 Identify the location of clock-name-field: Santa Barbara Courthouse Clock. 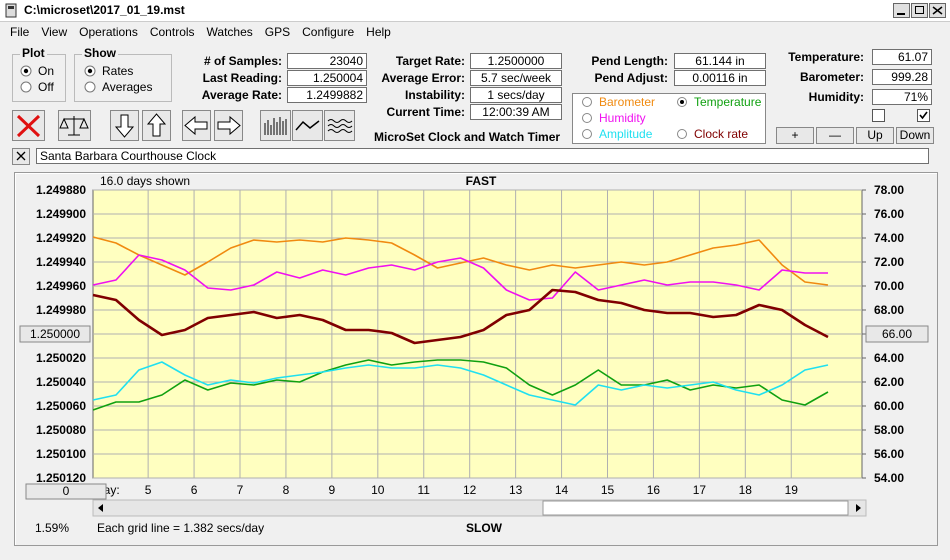
(482, 156).